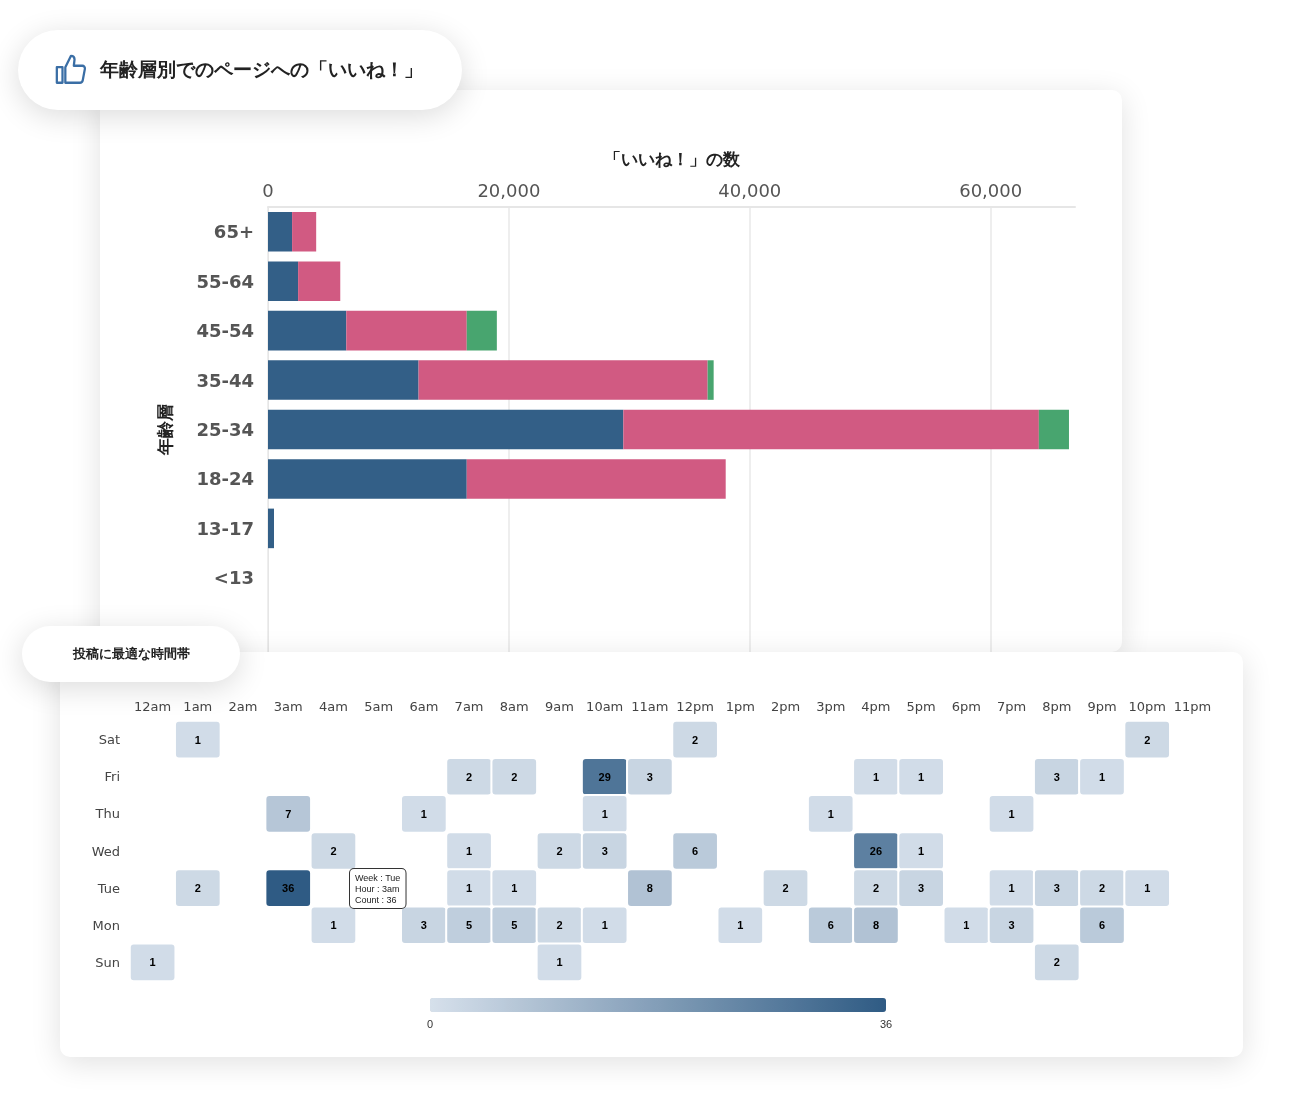 Image resolution: width=1296 pixels, height=1118 pixels. I want to click on x-tick-label: 10pm, so click(1147, 706).